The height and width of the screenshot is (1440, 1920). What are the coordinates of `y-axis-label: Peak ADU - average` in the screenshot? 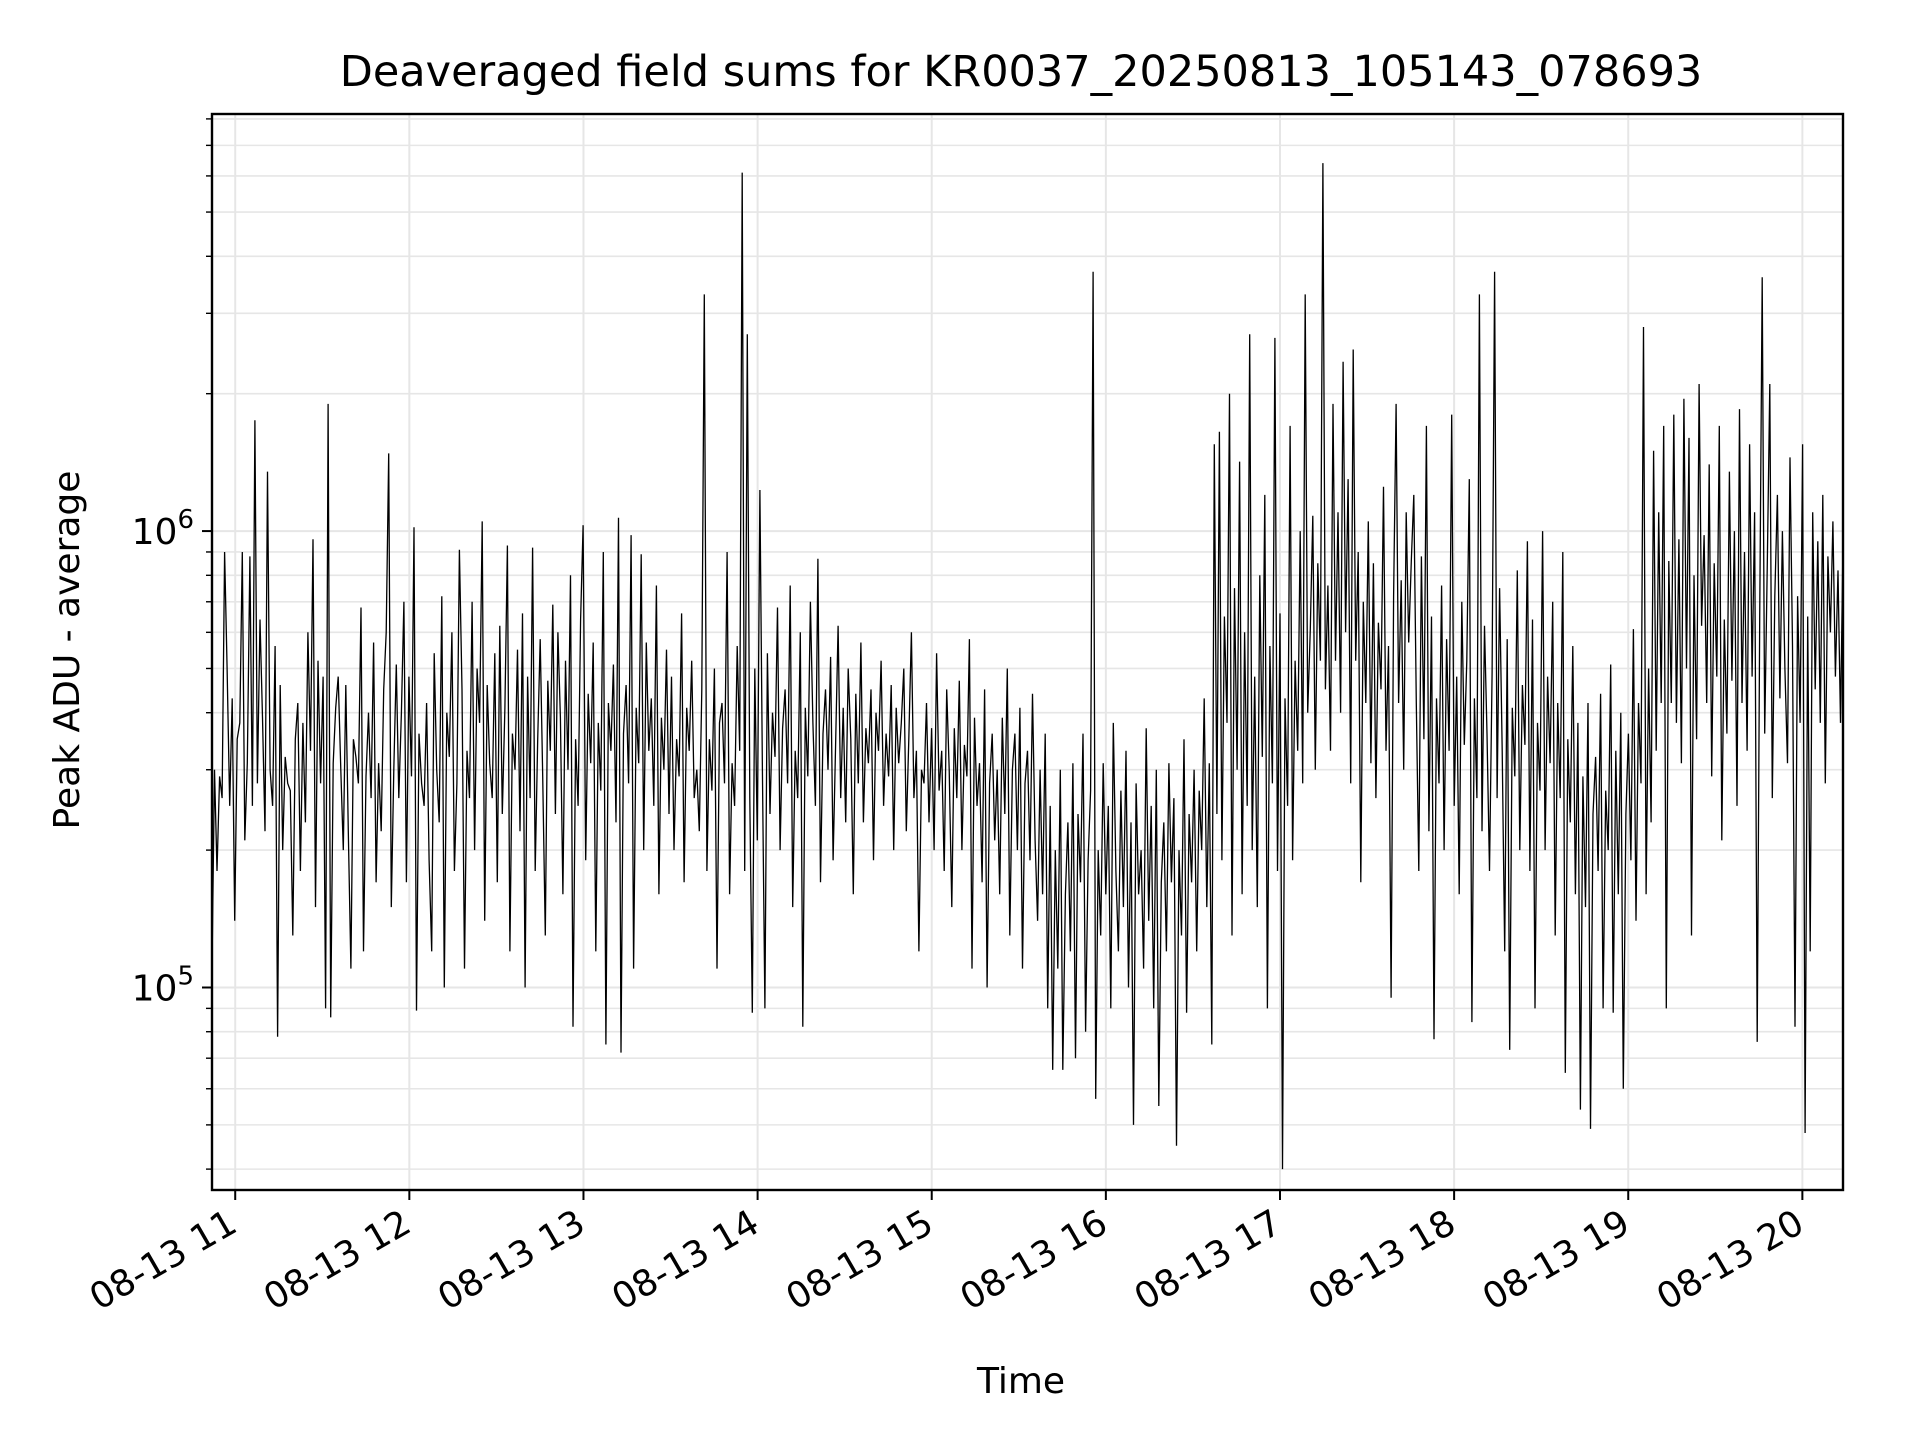 It's located at (67, 650).